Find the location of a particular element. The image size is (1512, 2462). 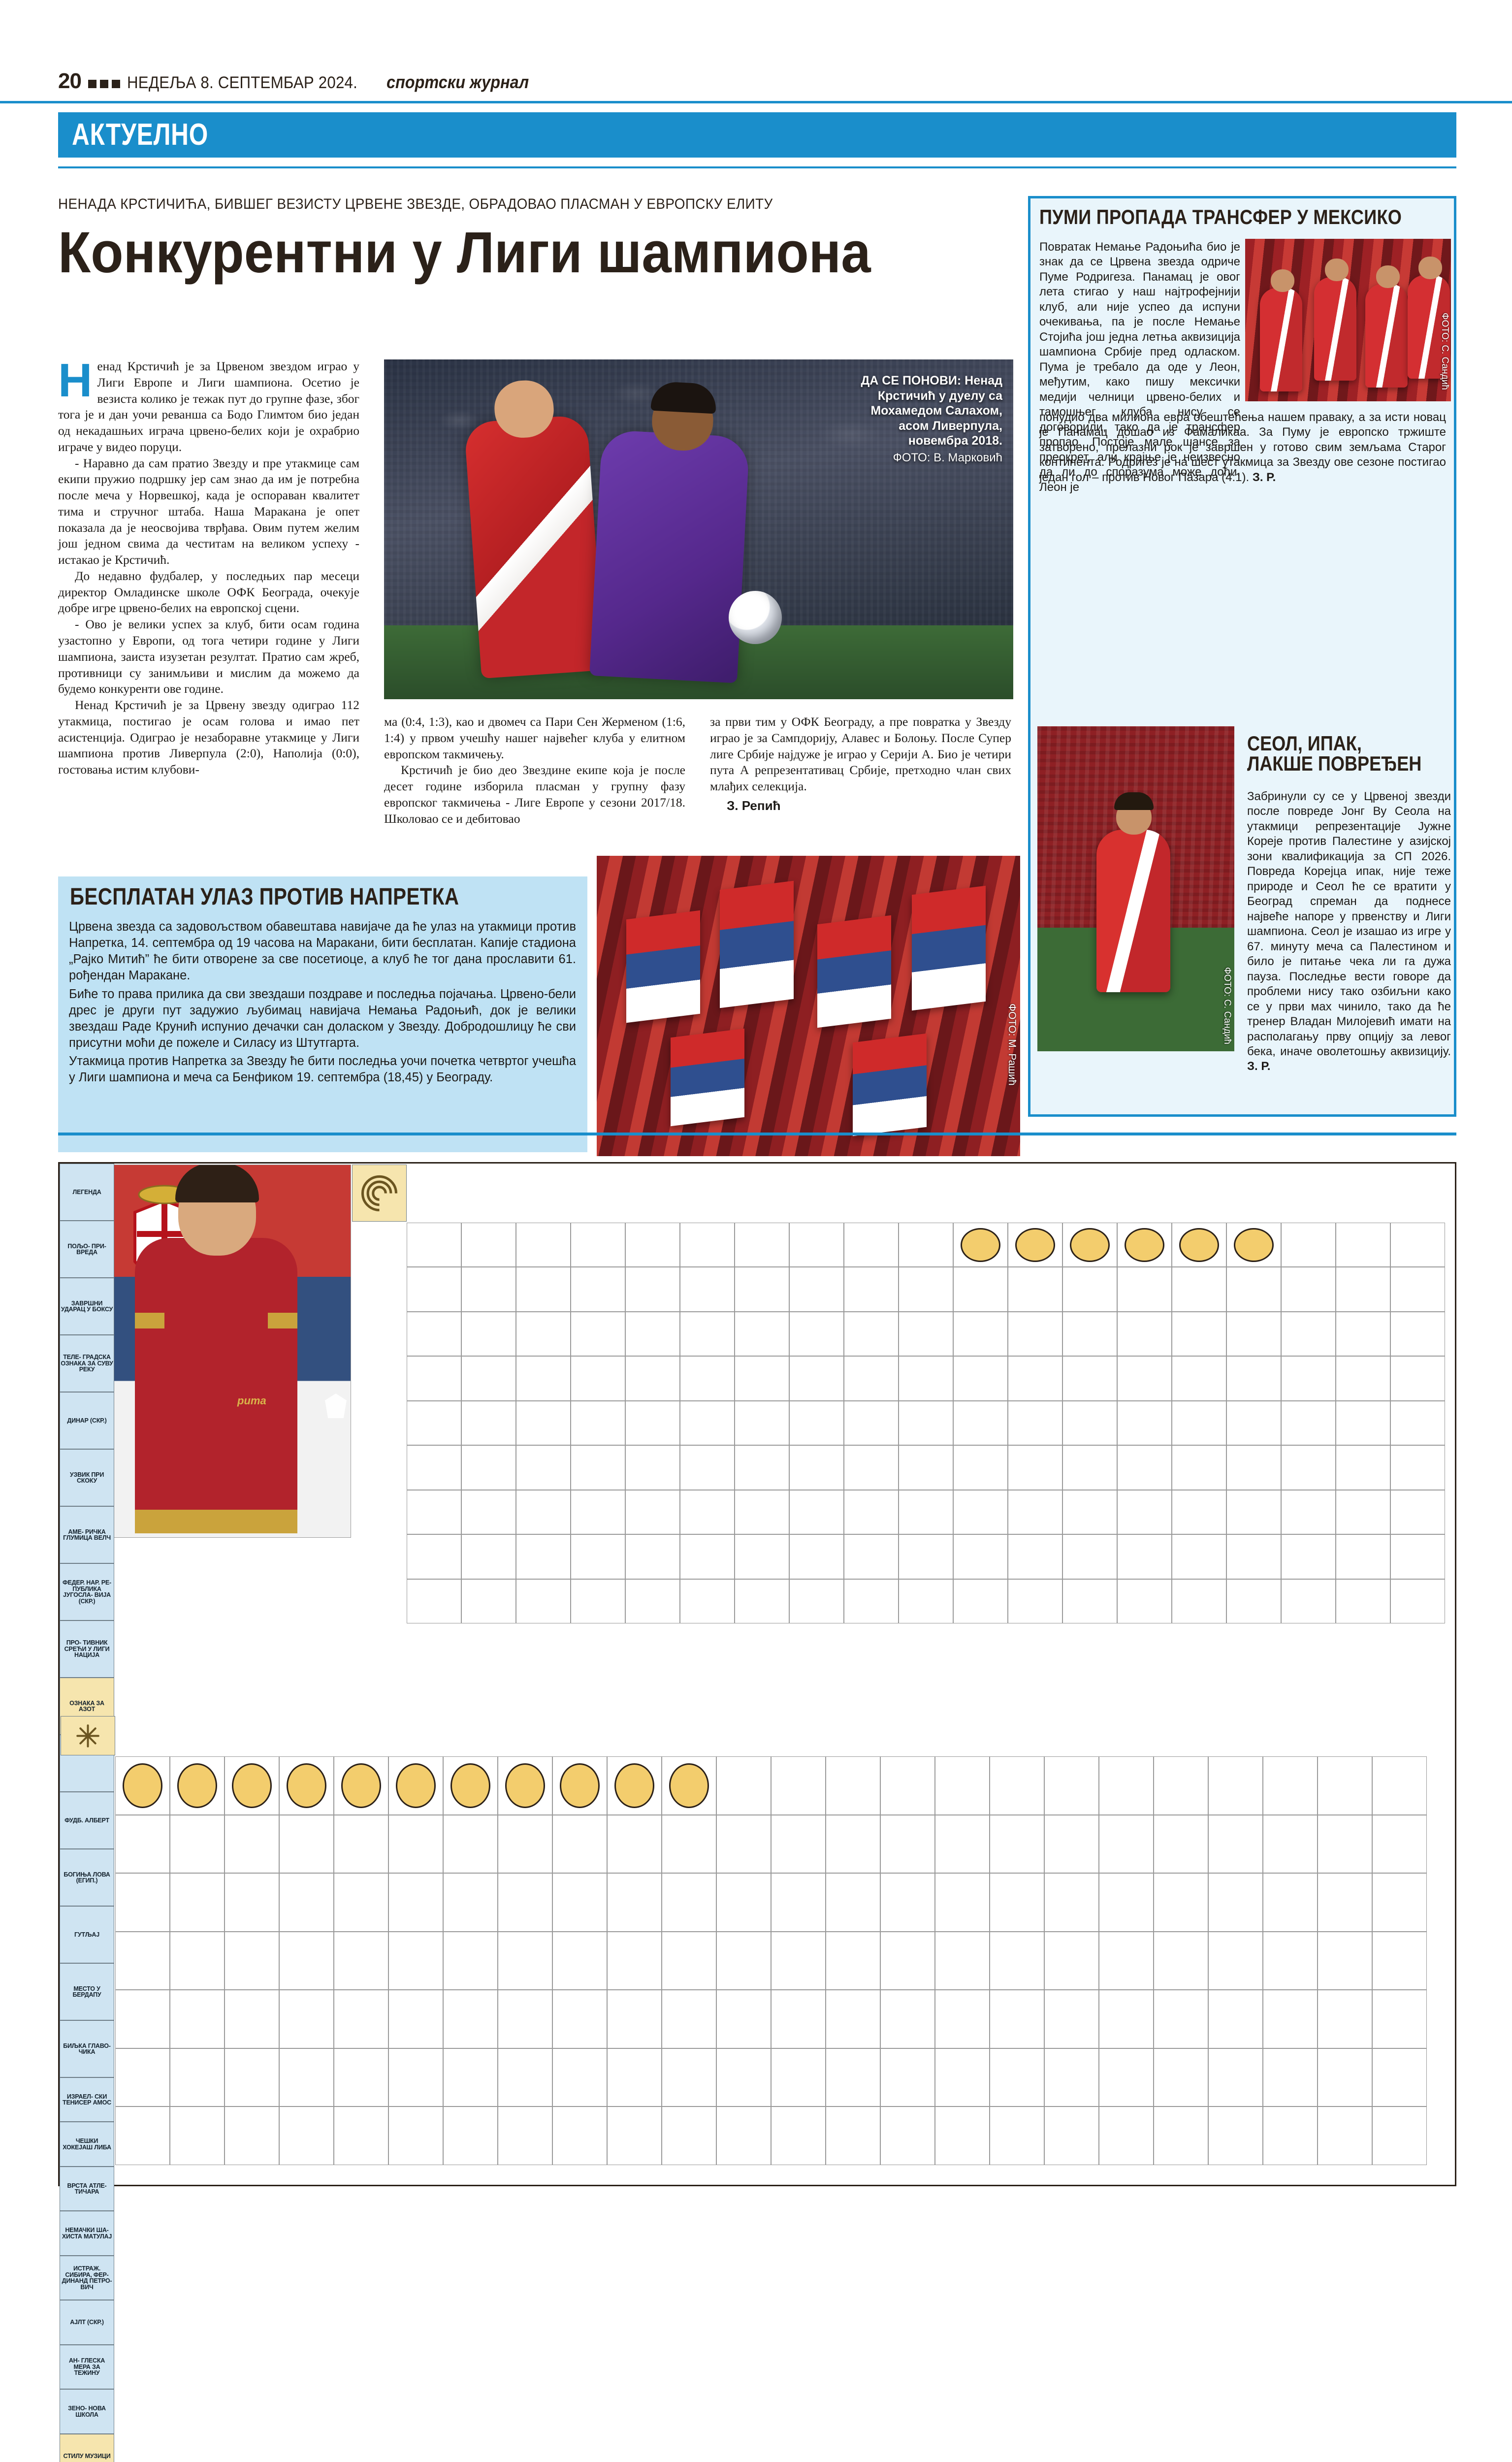

crossword-clue: УЗВИК ПРИ СКОКУ is located at coordinates (87, 1477).